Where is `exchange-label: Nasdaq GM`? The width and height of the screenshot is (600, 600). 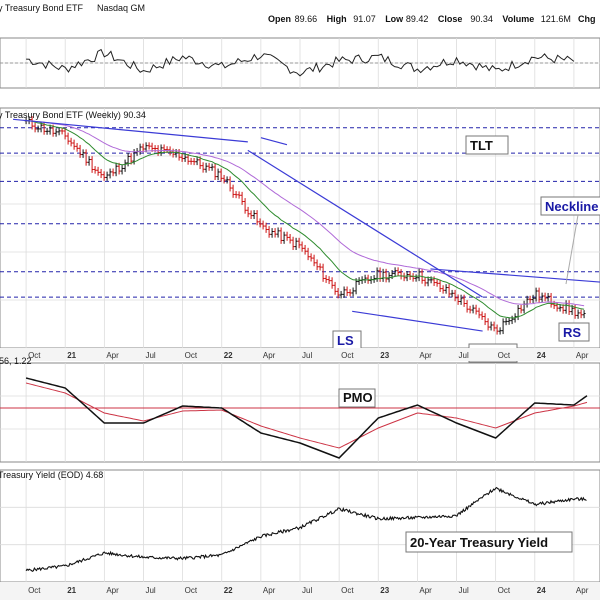 exchange-label: Nasdaq GM is located at coordinates (121, 8).